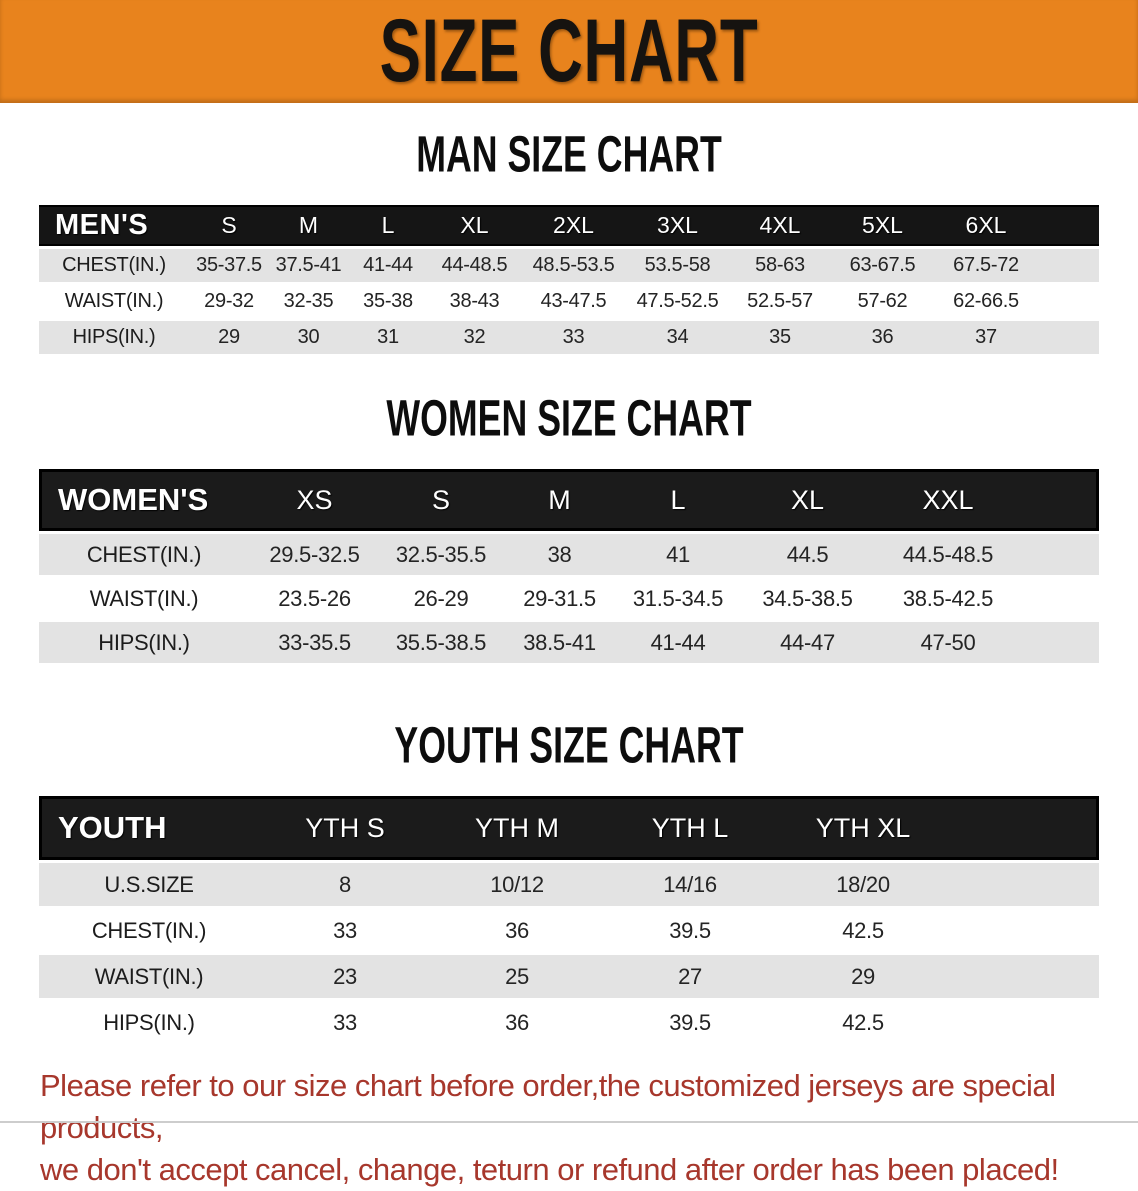 The width and height of the screenshot is (1138, 1191). I want to click on size-column-header: YTH L, so click(690, 828).